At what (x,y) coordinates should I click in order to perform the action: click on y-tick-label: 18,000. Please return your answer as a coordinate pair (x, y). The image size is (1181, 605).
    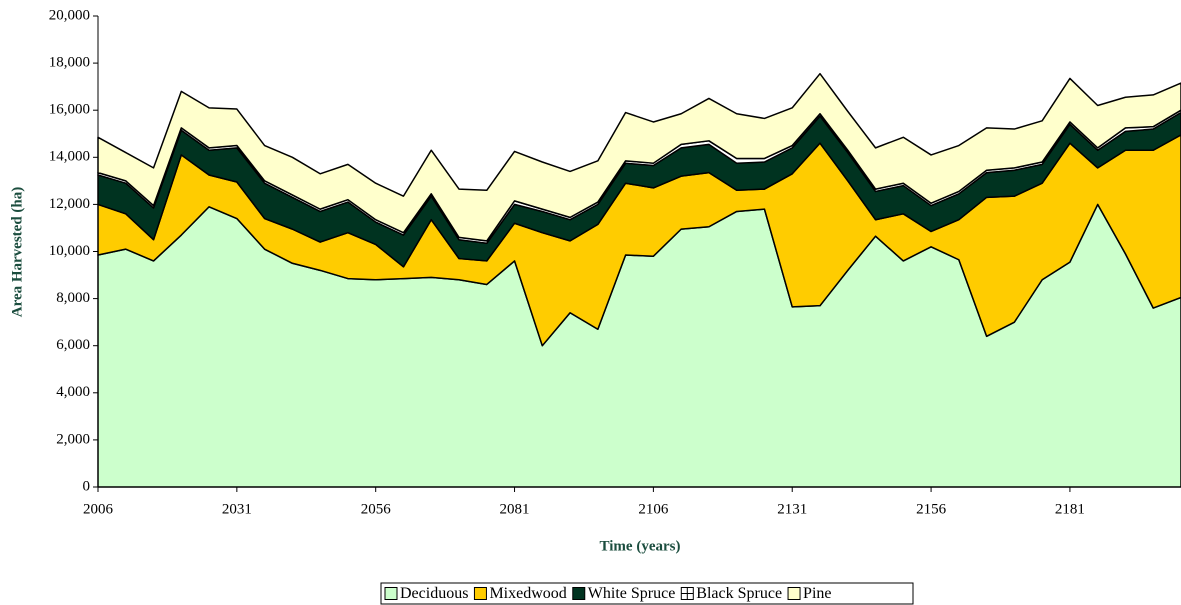
    Looking at the image, I should click on (69, 63).